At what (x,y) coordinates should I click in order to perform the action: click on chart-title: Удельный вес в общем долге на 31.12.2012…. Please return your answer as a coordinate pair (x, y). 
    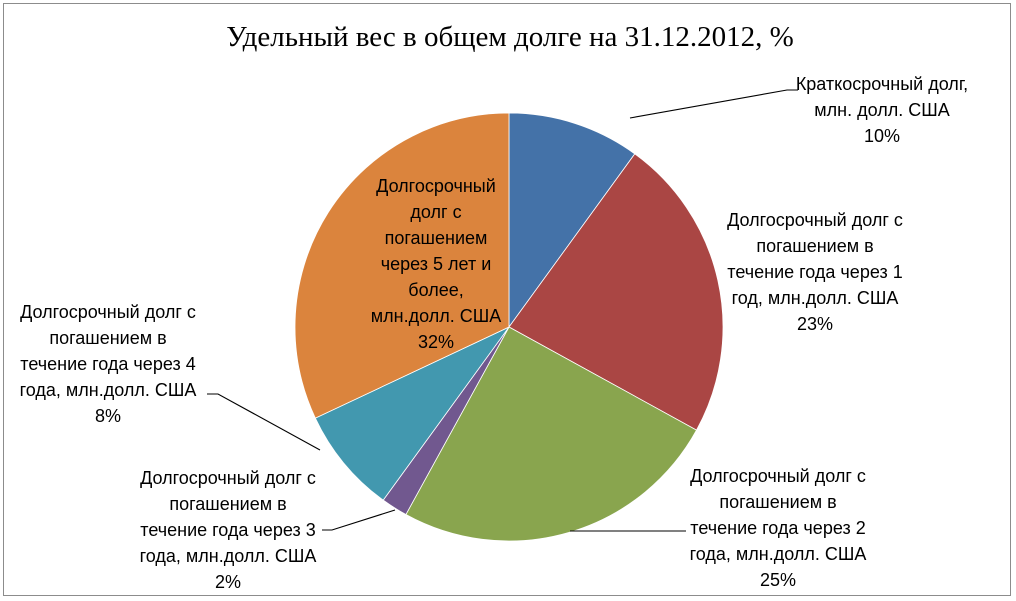
    Looking at the image, I should click on (510, 37).